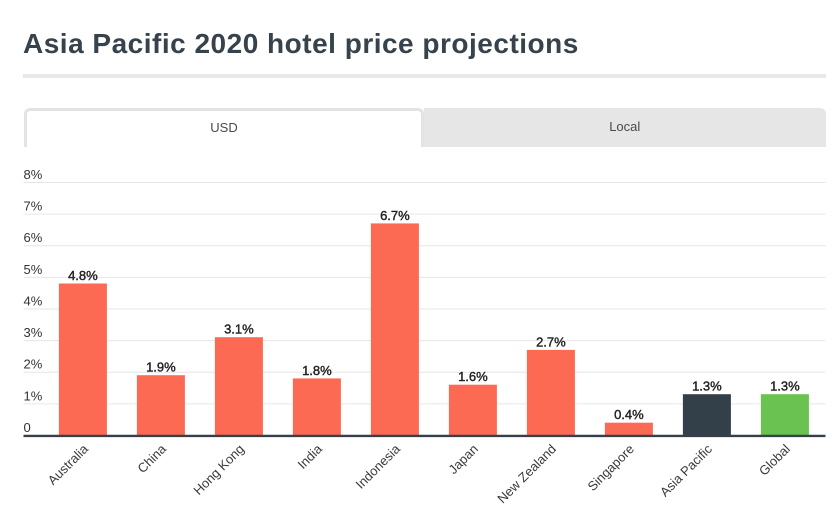 Image resolution: width=838 pixels, height=521 pixels. Describe the element at coordinates (551, 341) in the screenshot. I see `svg-text: 2.7%` at that location.